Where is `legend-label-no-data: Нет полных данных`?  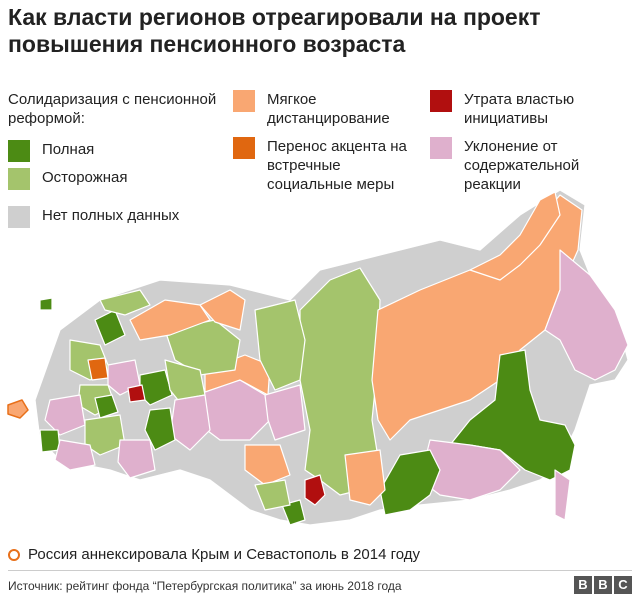
legend-label-no-data: Нет полных данных is located at coordinates (111, 215).